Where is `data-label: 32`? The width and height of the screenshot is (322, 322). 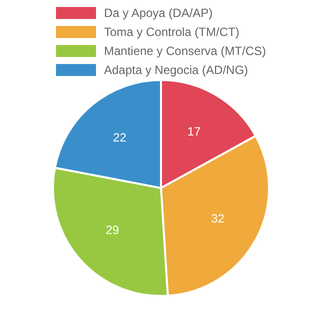 data-label: 32 is located at coordinates (218, 219).